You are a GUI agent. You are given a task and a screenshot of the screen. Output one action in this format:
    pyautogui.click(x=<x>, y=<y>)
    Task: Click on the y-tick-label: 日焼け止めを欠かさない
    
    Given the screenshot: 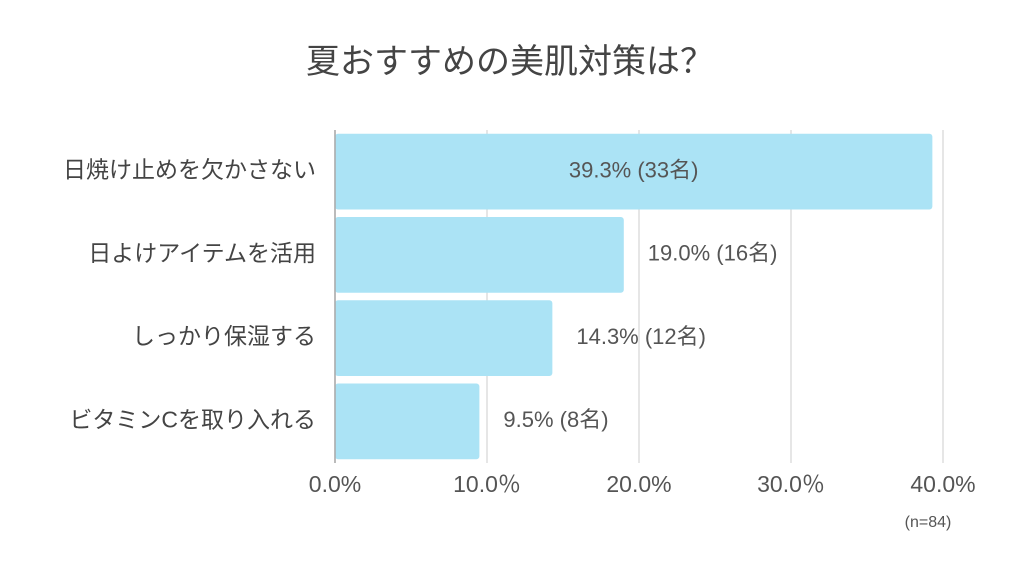 What is the action you would take?
    pyautogui.click(x=189, y=170)
    